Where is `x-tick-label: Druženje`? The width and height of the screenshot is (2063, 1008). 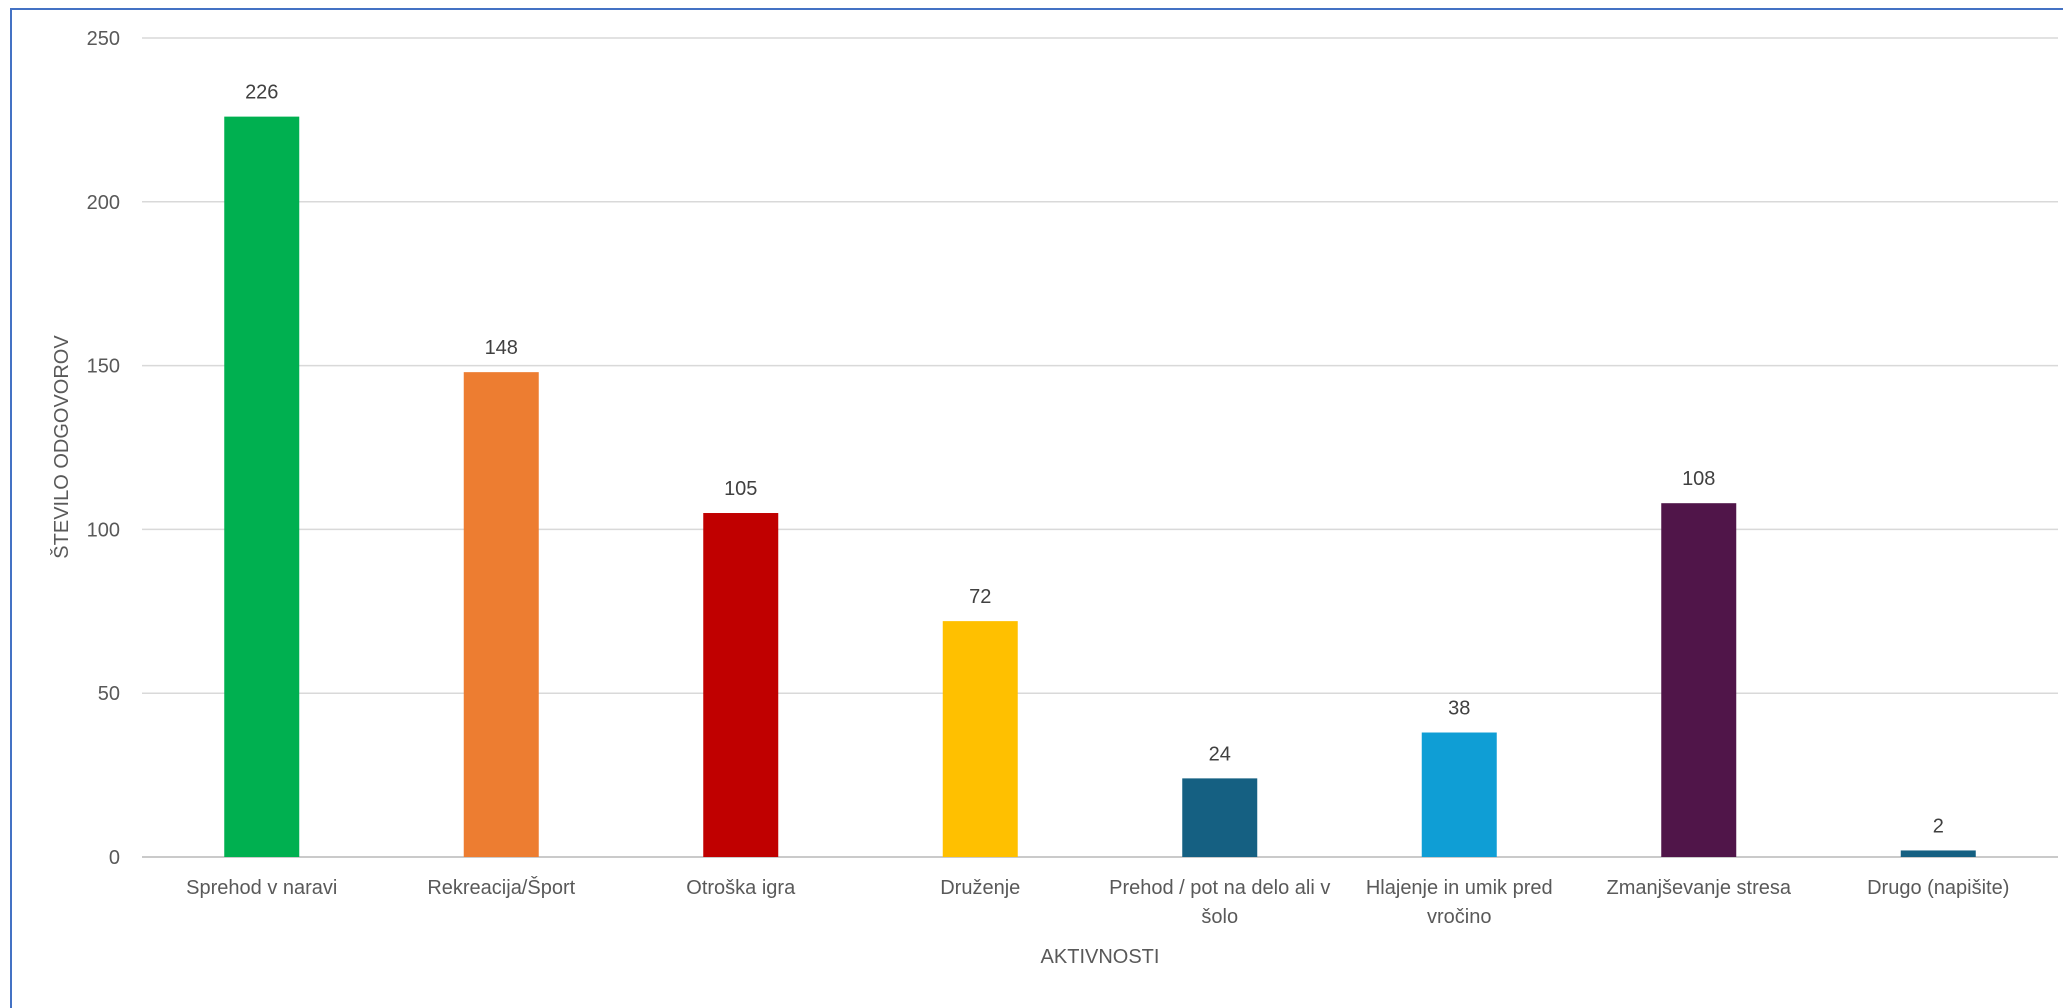 x-tick-label: Druženje is located at coordinates (980, 888).